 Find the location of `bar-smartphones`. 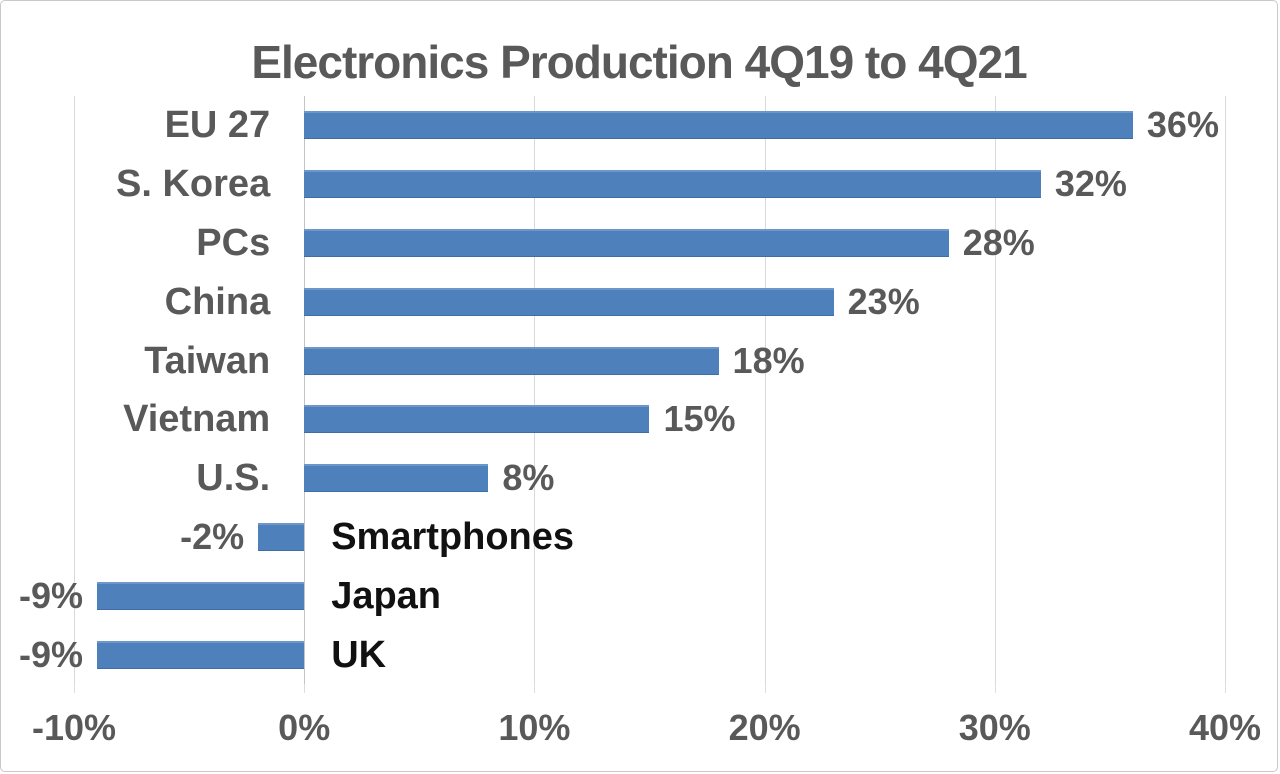

bar-smartphones is located at coordinates (281, 537).